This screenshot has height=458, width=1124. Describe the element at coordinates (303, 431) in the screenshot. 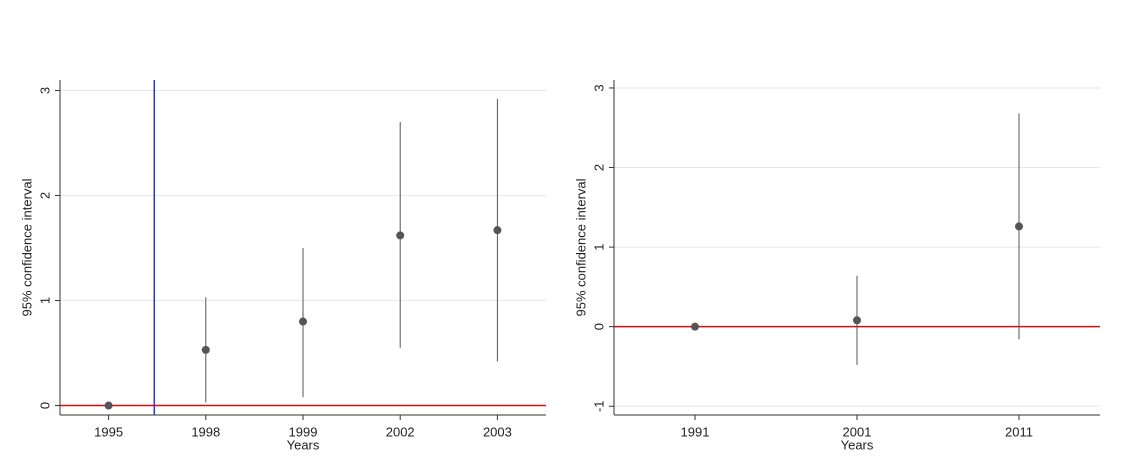

I see `x-tick-label: 1999` at that location.